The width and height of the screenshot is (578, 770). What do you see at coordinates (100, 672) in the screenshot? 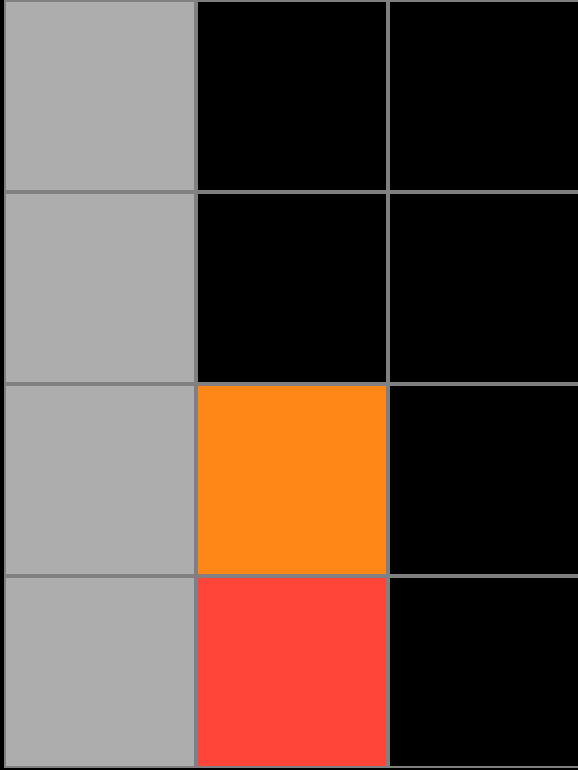
I see `board-cell-r4-c1-filled` at bounding box center [100, 672].